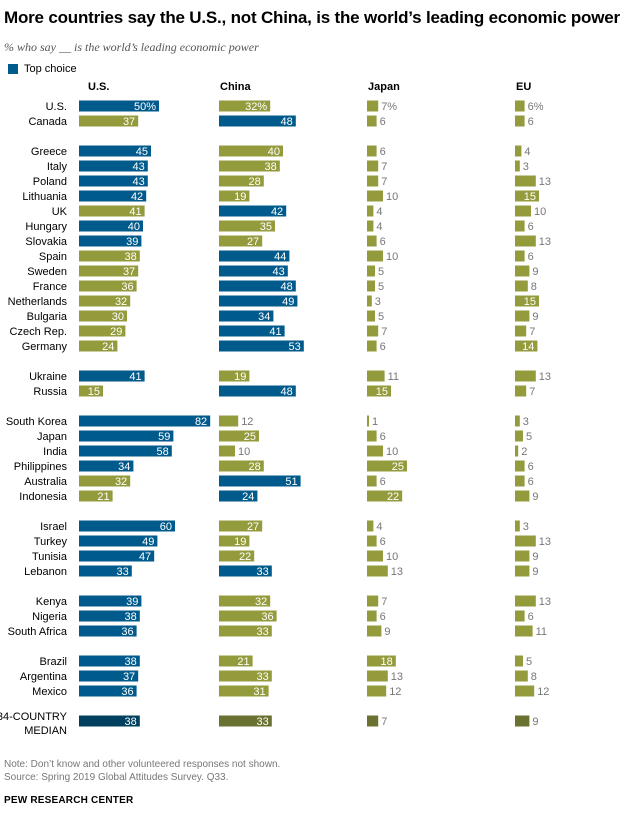 This screenshot has height=823, width=640. I want to click on bar-netherlands-us, so click(105, 301).